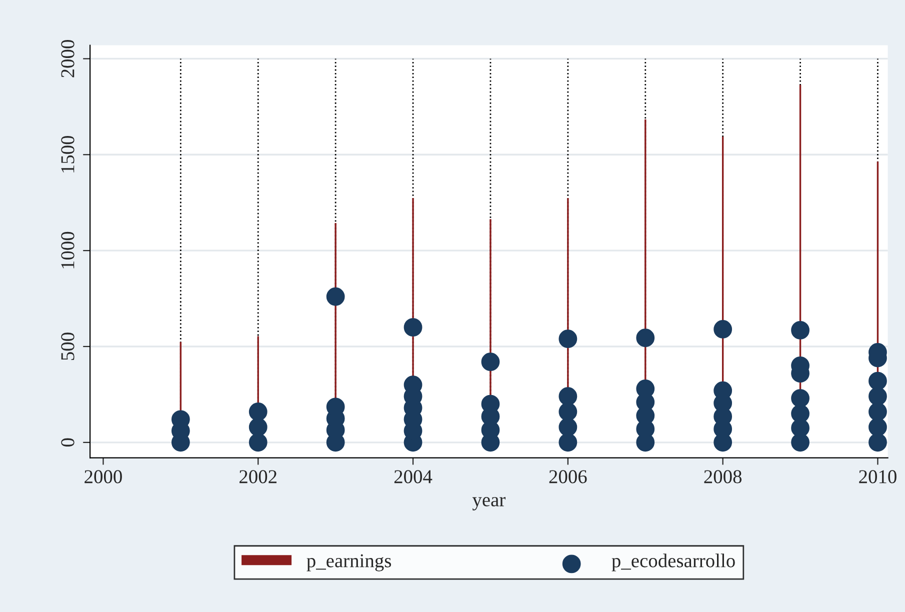 Image resolution: width=905 pixels, height=612 pixels. Describe the element at coordinates (568, 477) in the screenshot. I see `x-tick-label: 2006` at that location.